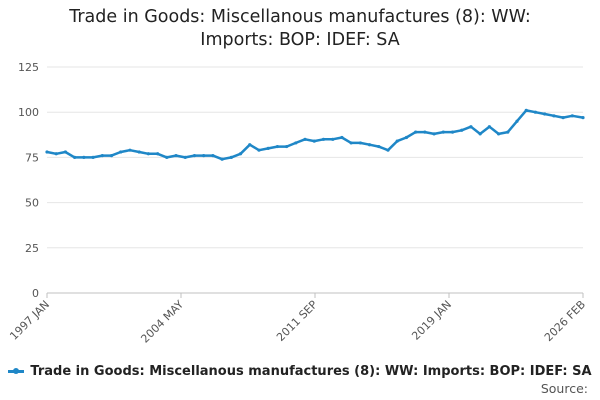 The height and width of the screenshot is (400, 600). I want to click on x-tick-label: 2004 MAY, so click(162, 322).